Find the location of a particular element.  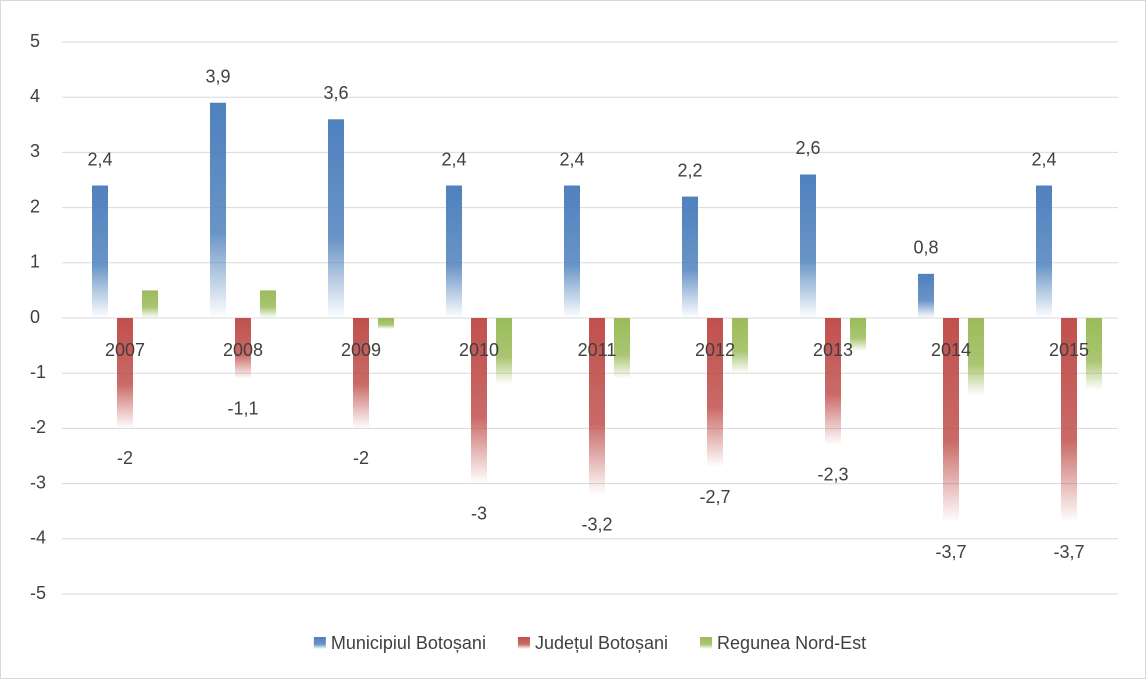

y-tick-label: 5 is located at coordinates (35, 41).